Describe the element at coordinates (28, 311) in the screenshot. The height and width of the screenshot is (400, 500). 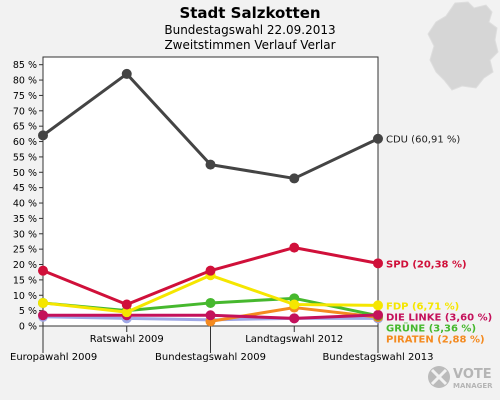
I see `y-tick-label: 5 %` at that location.